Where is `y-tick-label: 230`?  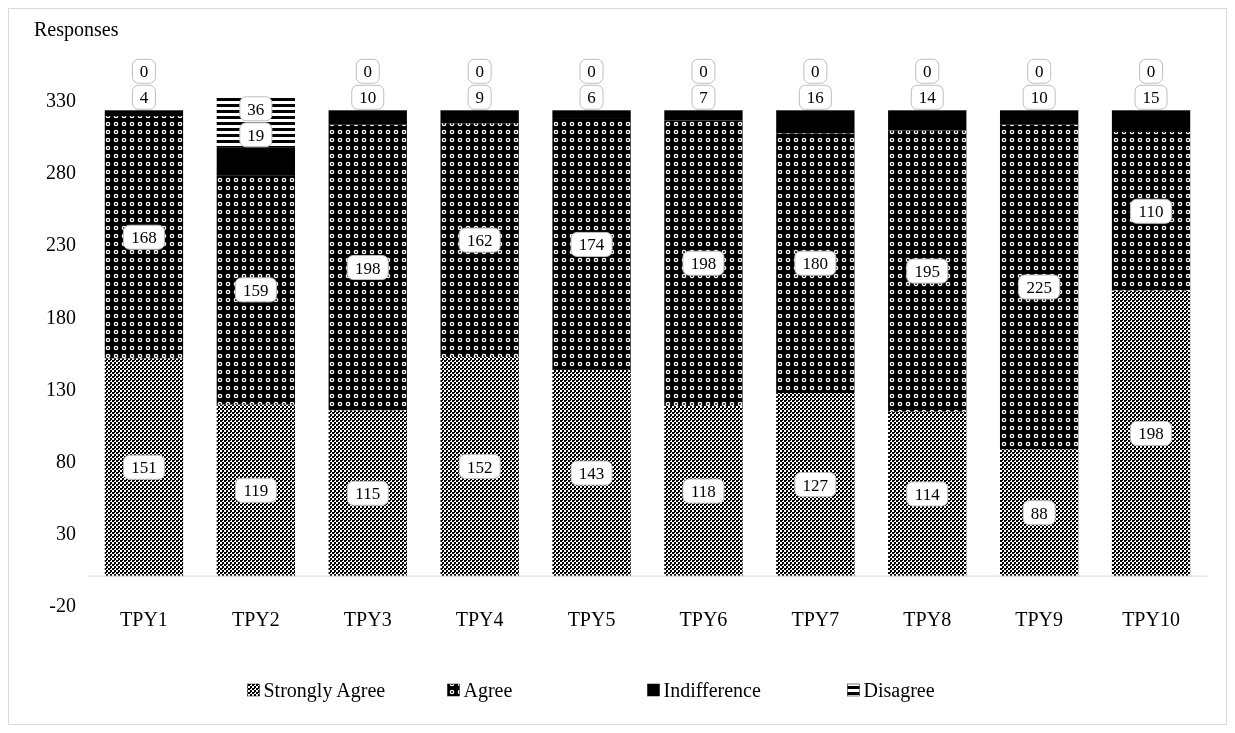 y-tick-label: 230 is located at coordinates (61, 244).